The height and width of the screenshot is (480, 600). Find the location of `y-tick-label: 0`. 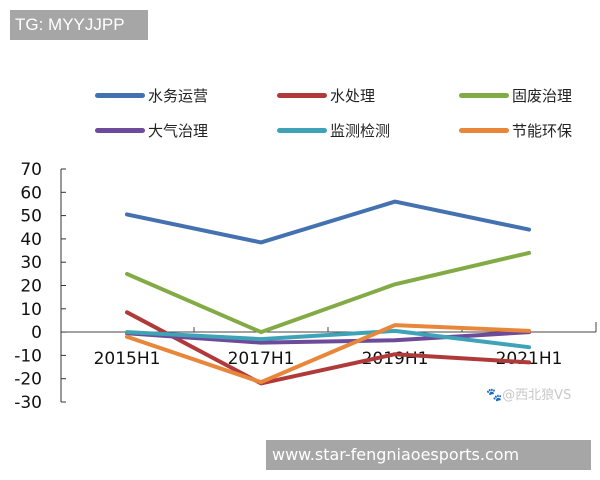

y-tick-label: 0 is located at coordinates (36, 333).